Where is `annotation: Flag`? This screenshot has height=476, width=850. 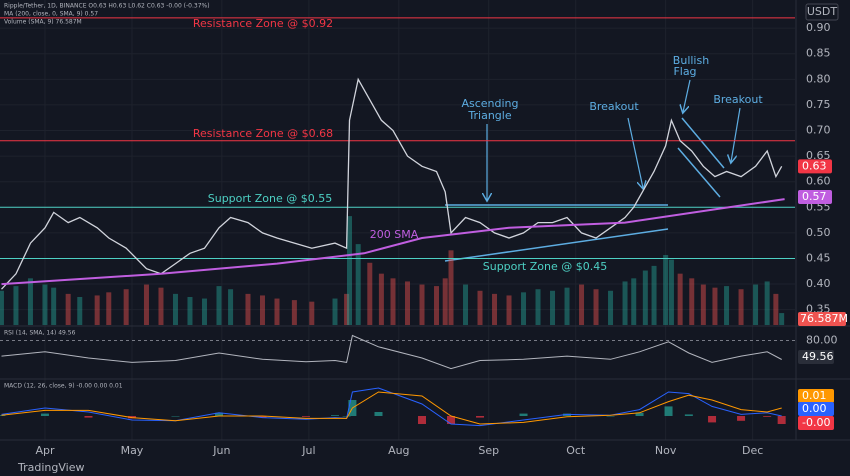
annotation: Flag is located at coordinates (684, 71).